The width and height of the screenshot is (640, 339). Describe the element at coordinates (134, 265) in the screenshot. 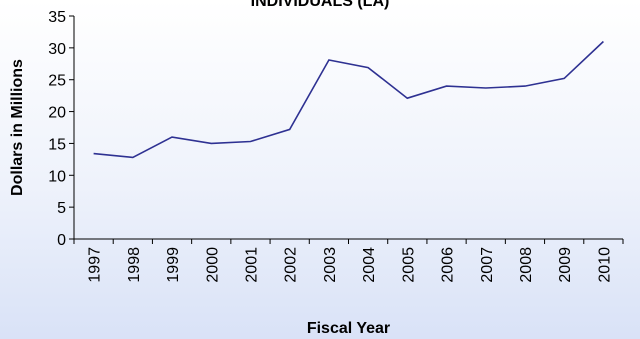

I see `x-tick-label: 1998` at that location.